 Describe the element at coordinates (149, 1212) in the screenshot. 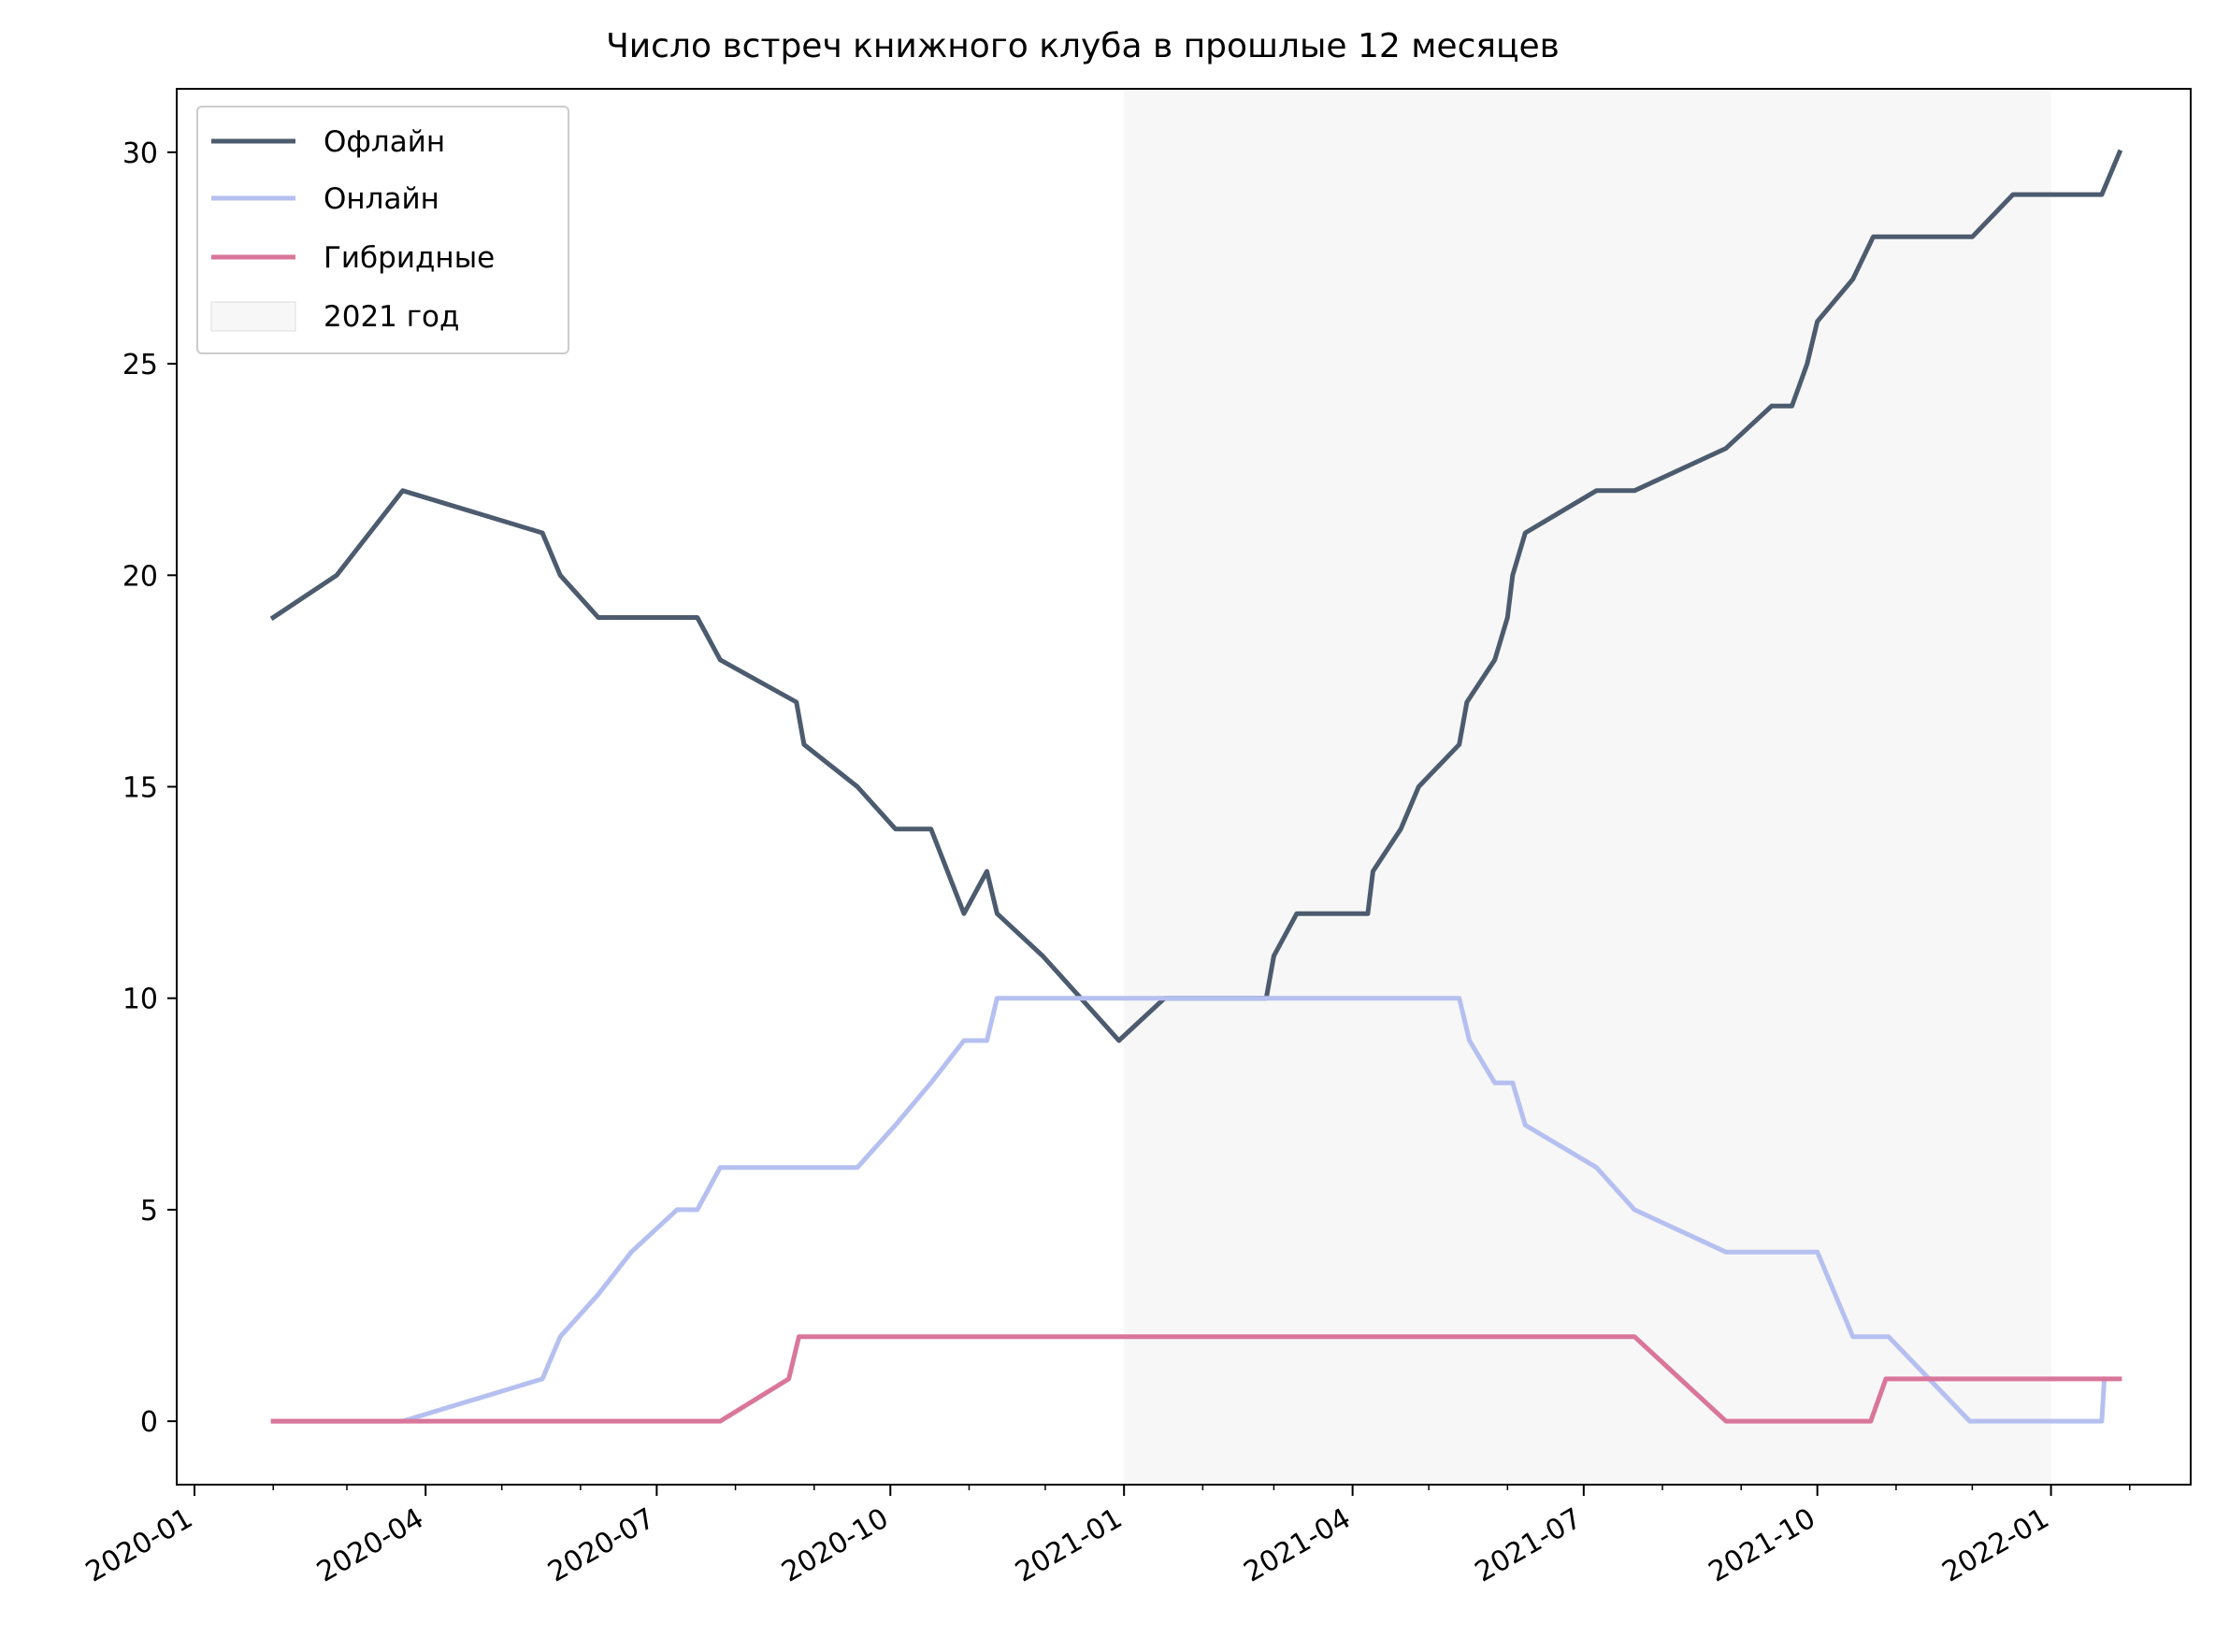

I see `y-tick-label-5: 5` at that location.